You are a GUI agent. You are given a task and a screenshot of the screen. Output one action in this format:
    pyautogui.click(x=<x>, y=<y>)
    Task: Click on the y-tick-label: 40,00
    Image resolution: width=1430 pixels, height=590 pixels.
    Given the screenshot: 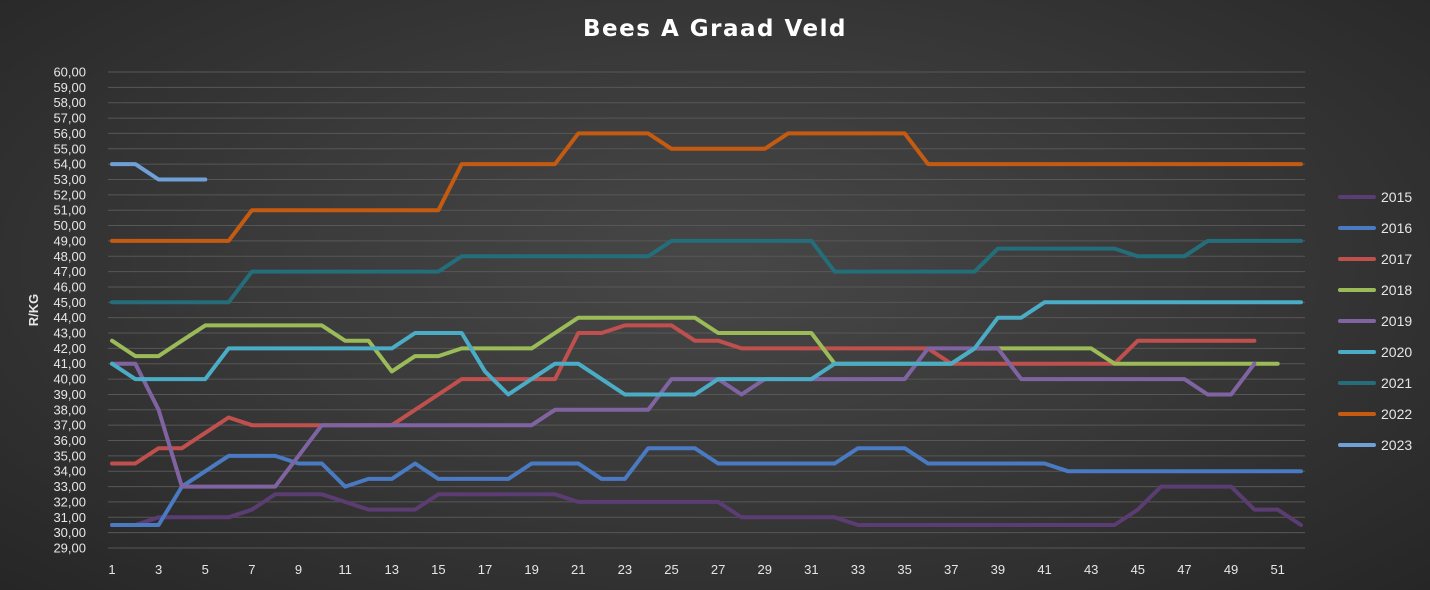 What is the action you would take?
    pyautogui.click(x=69, y=379)
    